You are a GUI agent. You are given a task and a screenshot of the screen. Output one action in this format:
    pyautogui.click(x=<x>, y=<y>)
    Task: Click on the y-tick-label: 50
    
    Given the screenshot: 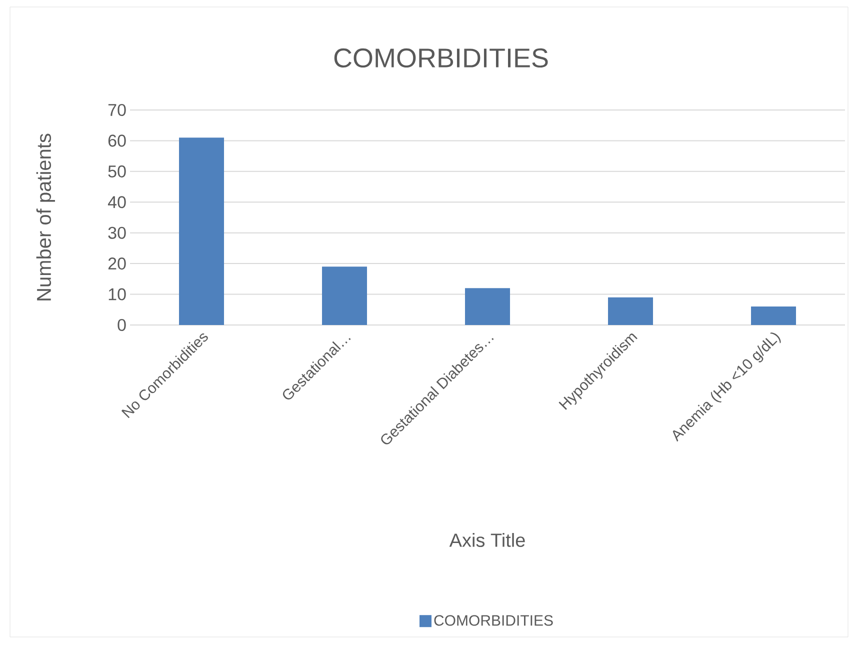 What is the action you would take?
    pyautogui.click(x=117, y=171)
    